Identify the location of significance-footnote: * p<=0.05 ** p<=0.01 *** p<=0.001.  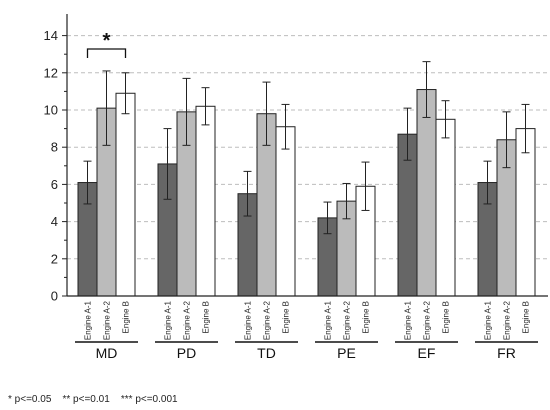
(93, 399).